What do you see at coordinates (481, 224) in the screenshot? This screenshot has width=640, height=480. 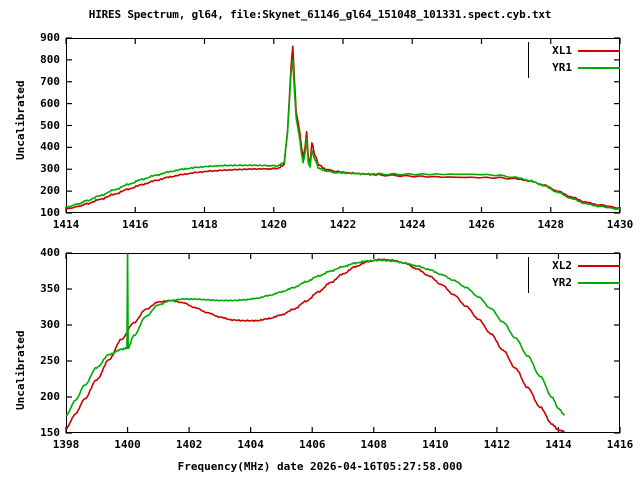 I see `xtick-label: 1426` at bounding box center [481, 224].